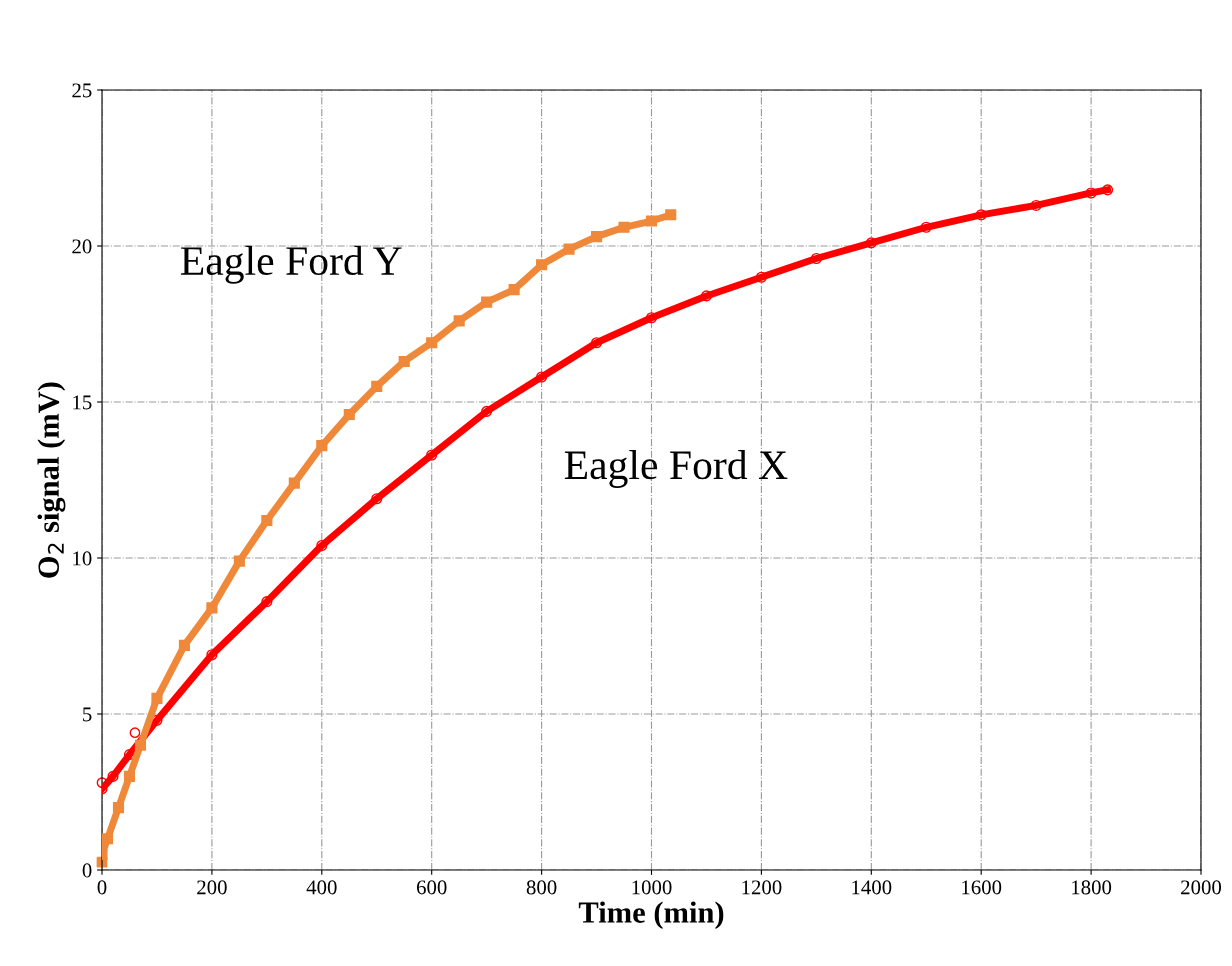 This screenshot has height=966, width=1232. What do you see at coordinates (1092, 887) in the screenshot?
I see `x-tick-label: 1800` at bounding box center [1092, 887].